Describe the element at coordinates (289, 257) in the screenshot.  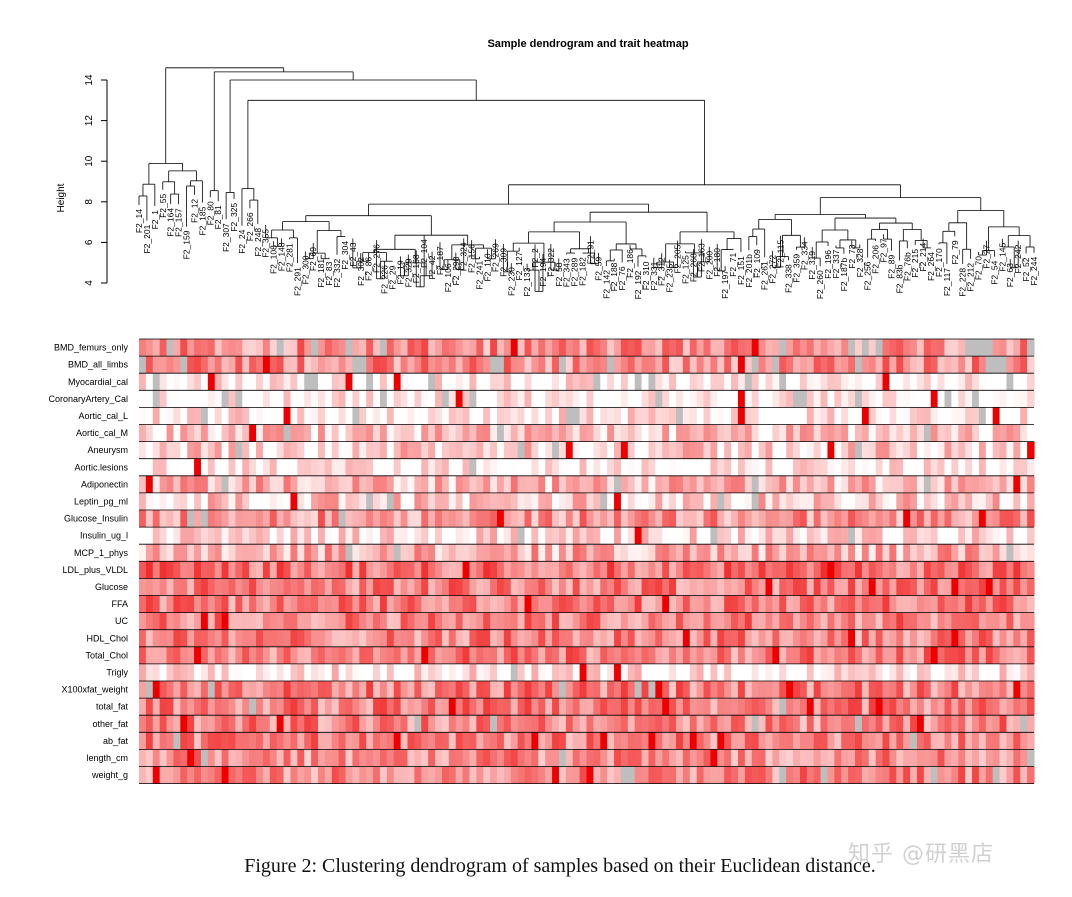
I see `leaf-label: F2_281` at that location.